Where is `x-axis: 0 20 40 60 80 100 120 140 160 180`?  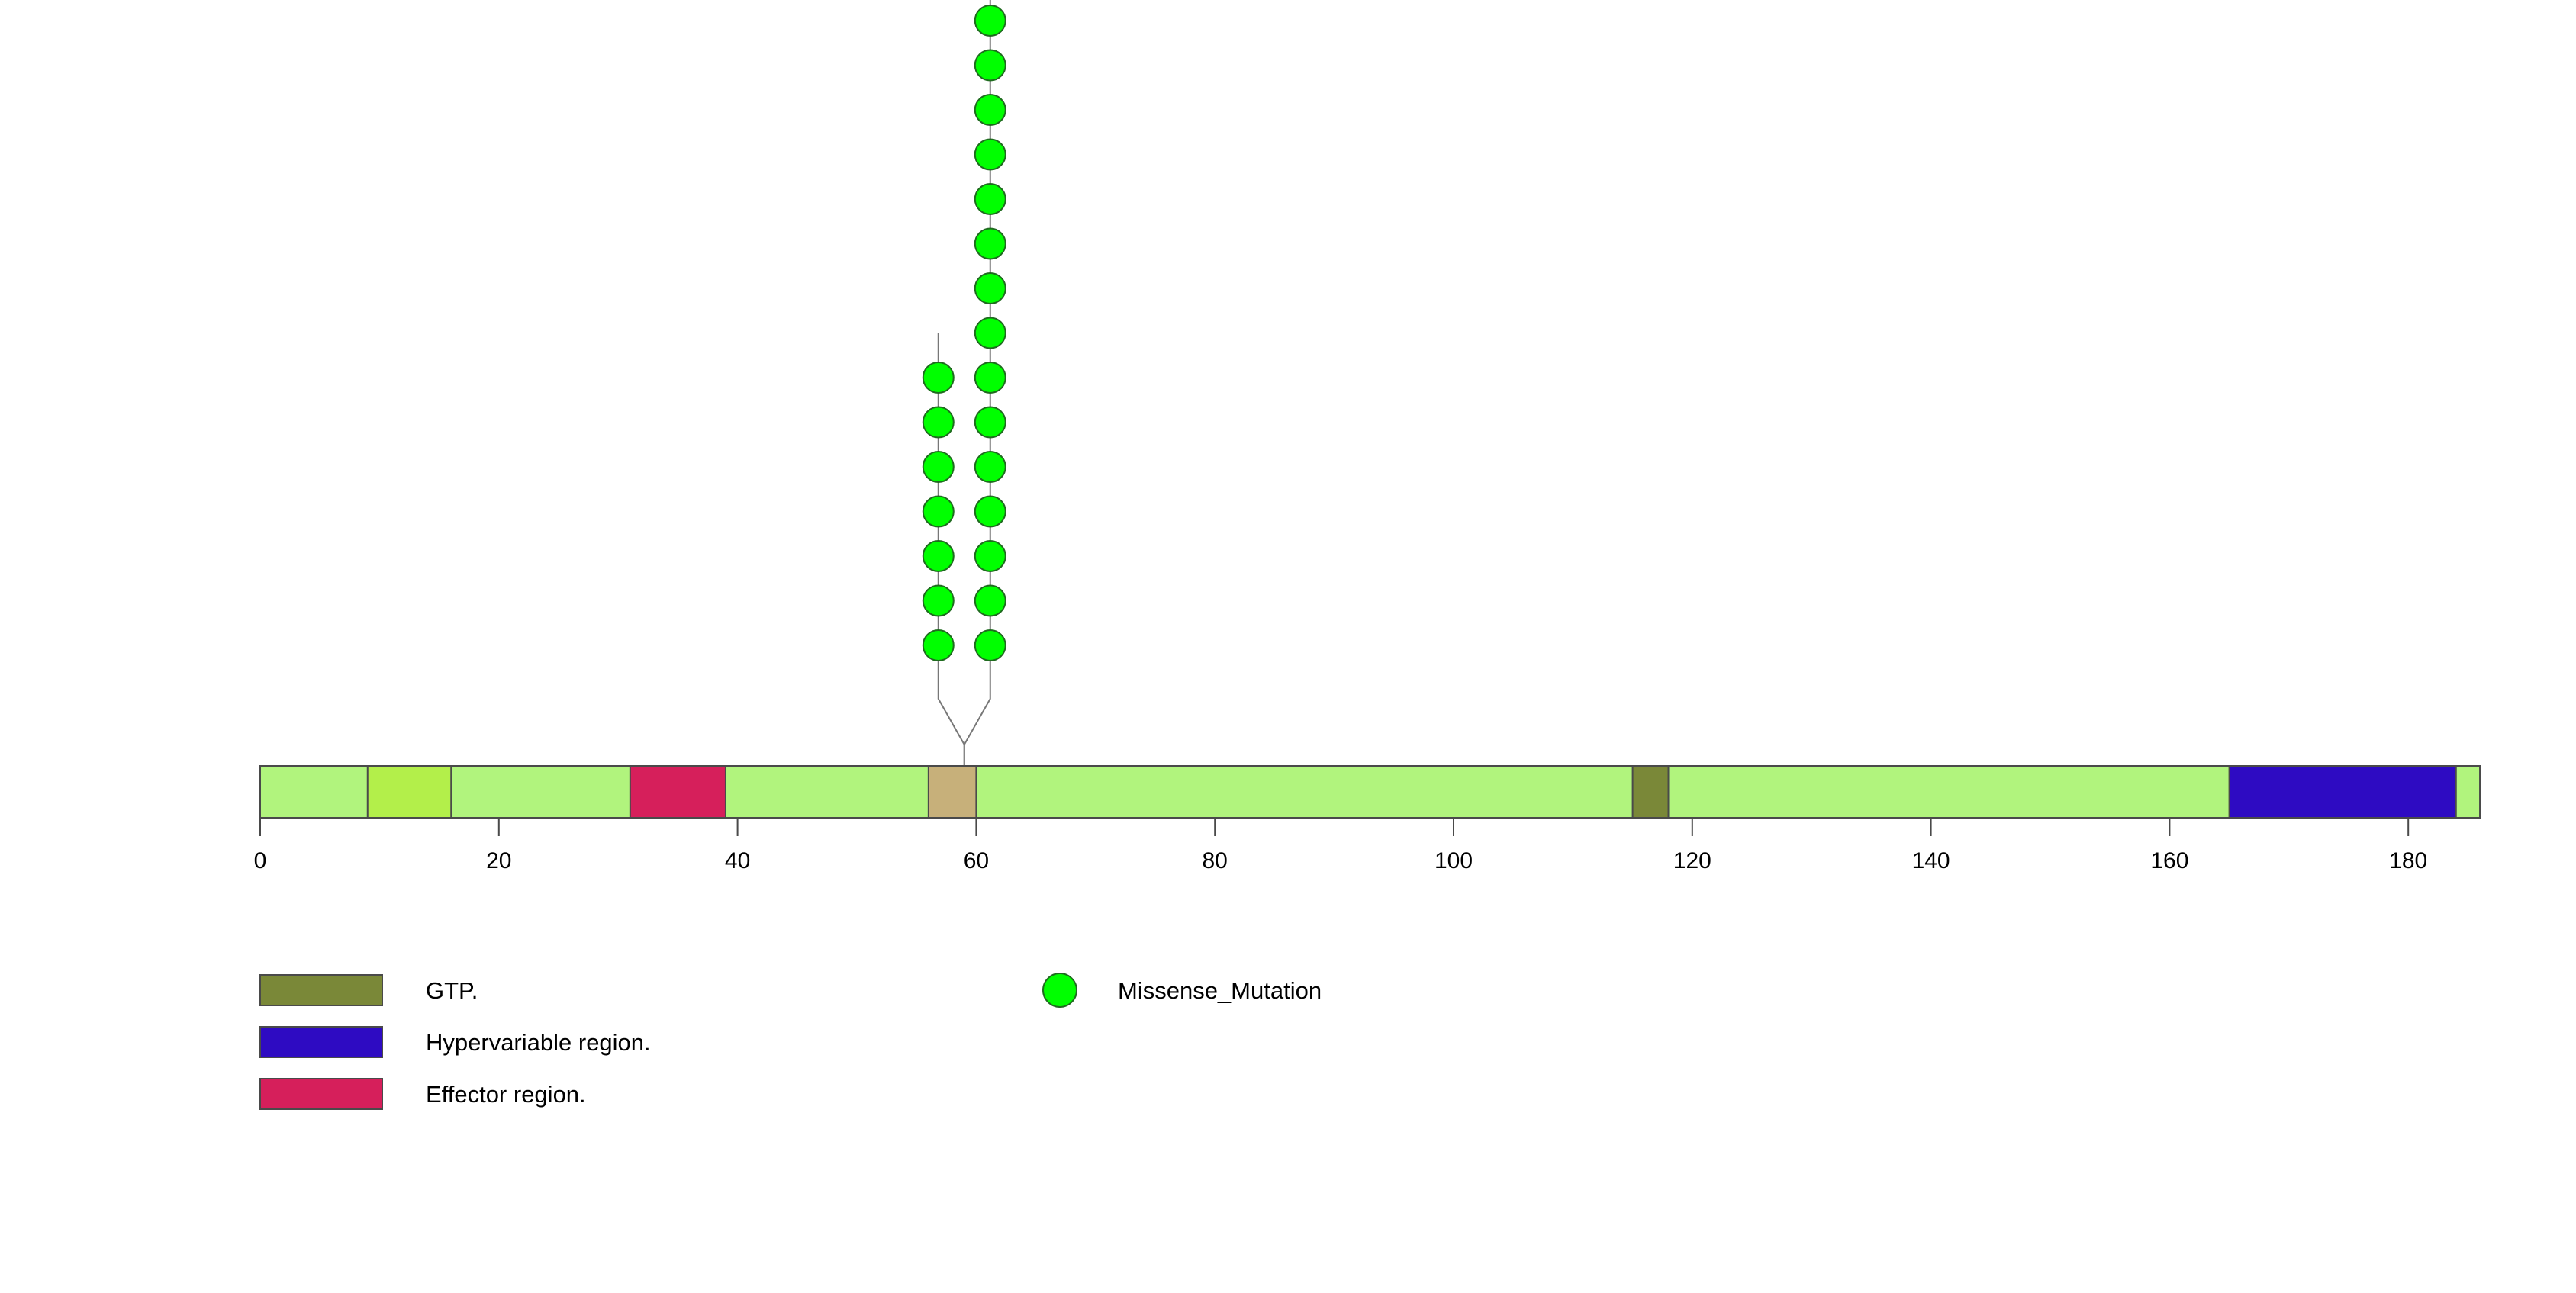
x-axis: 0 20 40 60 80 100 120 140 160 180 is located at coordinates (1367, 845).